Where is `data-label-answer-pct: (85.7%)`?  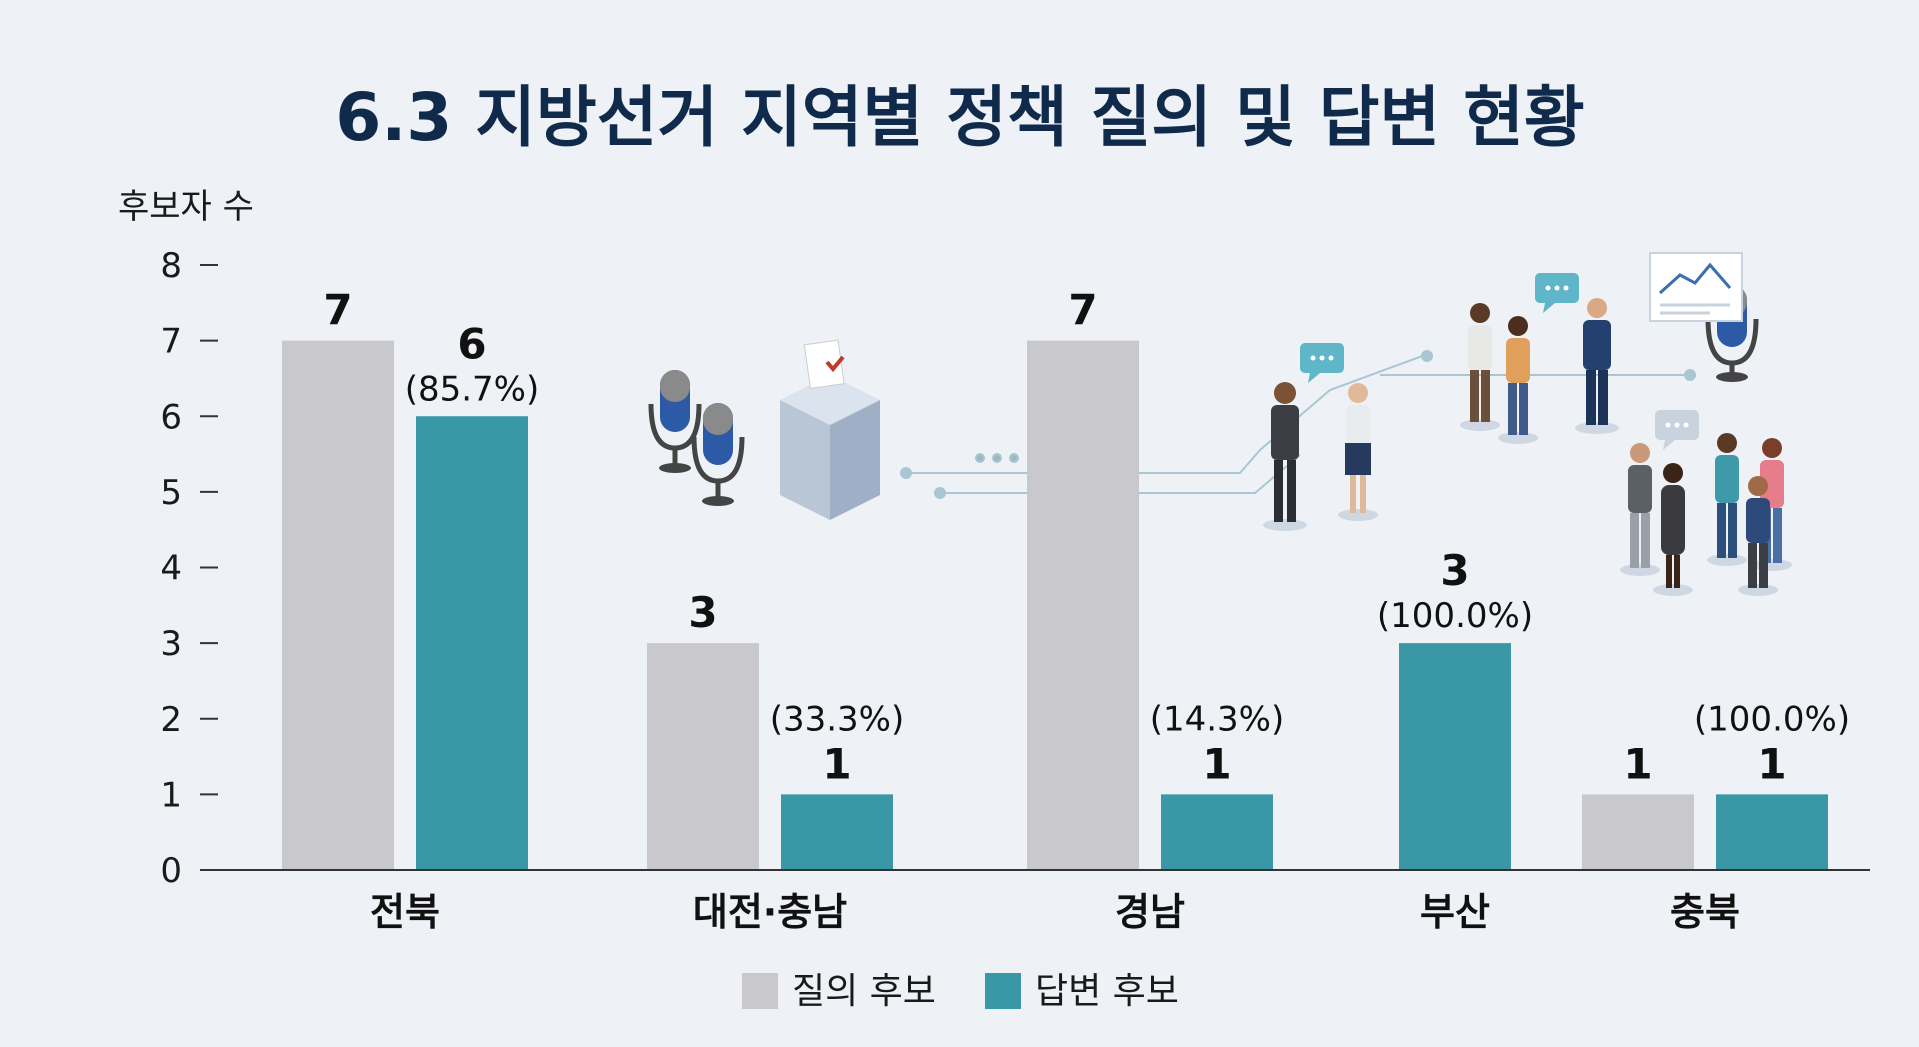
data-label-answer-pct: (85.7%) is located at coordinates (472, 389).